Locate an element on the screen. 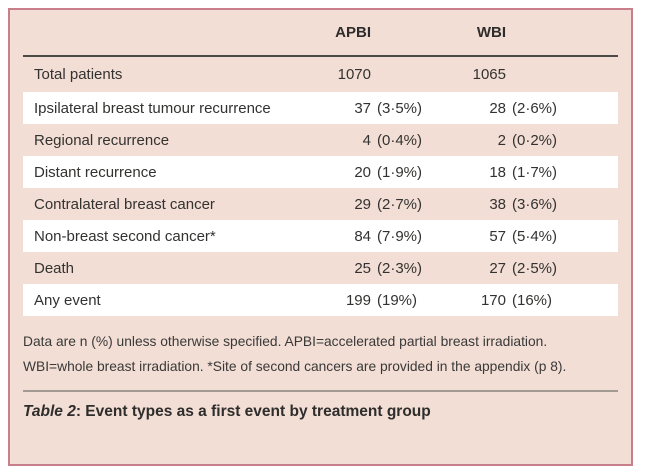 The height and width of the screenshot is (474, 645). apbi-count: 1070 is located at coordinates (354, 74).